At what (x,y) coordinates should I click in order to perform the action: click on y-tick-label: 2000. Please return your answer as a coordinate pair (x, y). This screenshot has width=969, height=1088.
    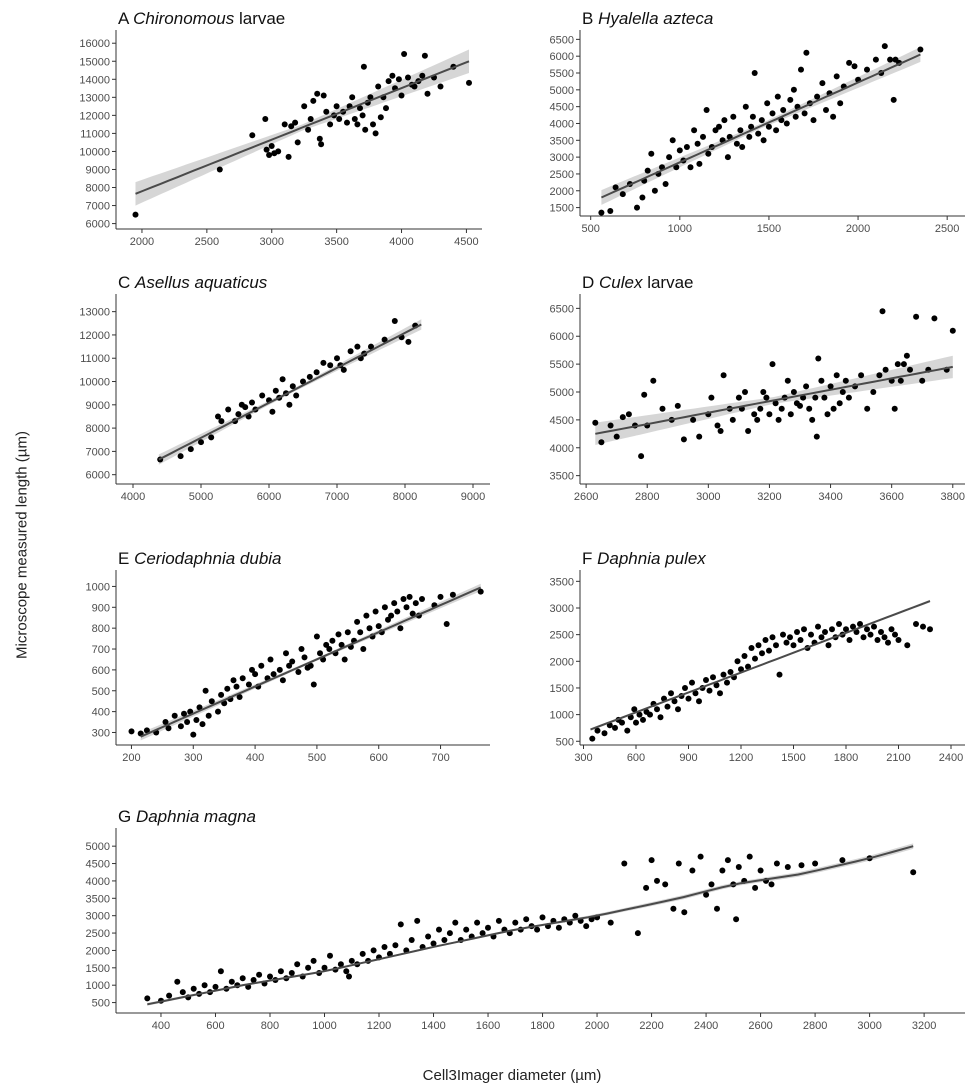
    Looking at the image, I should click on (98, 951).